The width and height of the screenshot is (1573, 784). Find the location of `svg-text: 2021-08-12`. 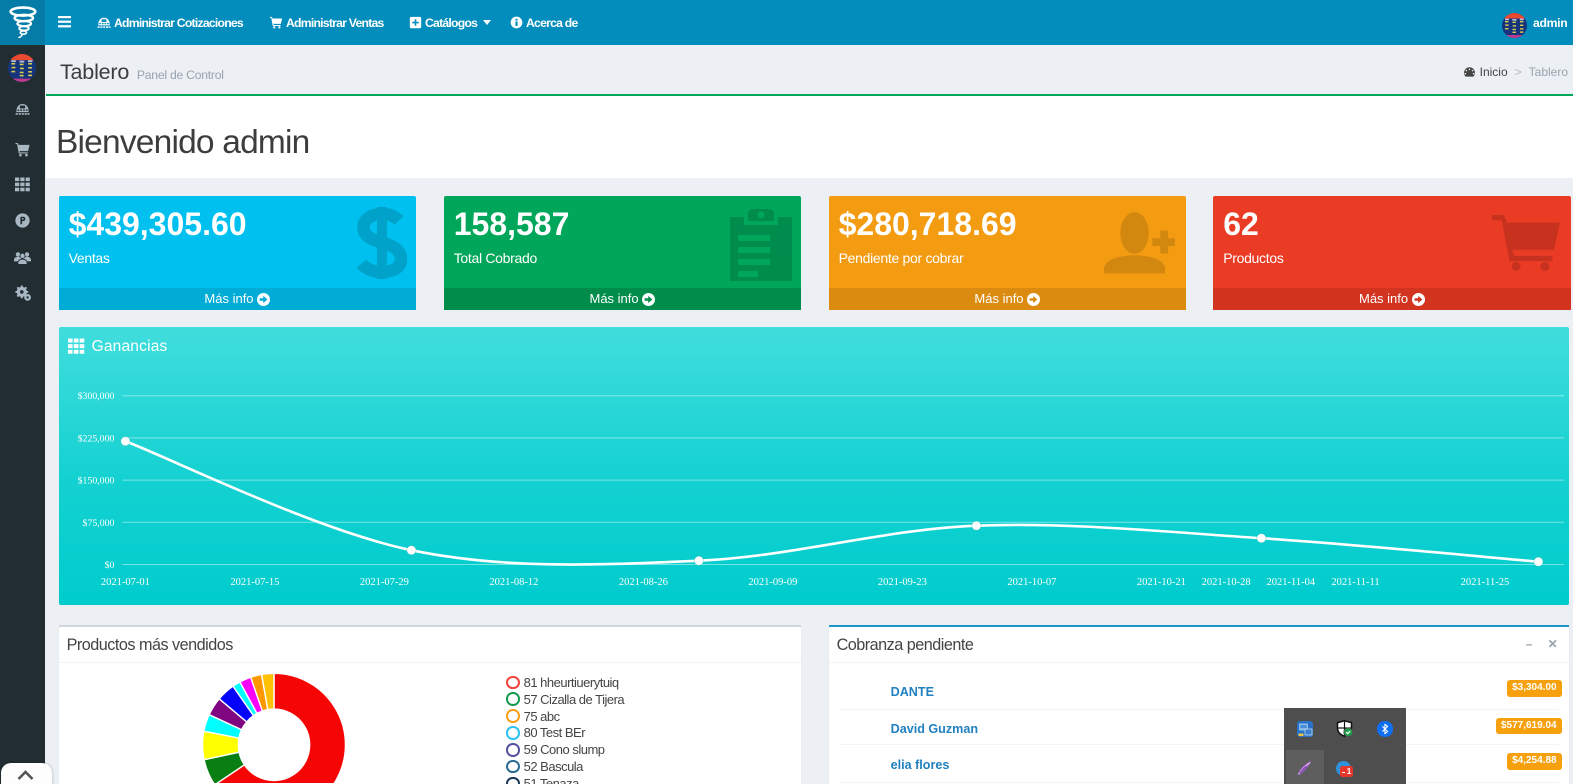

svg-text: 2021-08-12 is located at coordinates (513, 582).